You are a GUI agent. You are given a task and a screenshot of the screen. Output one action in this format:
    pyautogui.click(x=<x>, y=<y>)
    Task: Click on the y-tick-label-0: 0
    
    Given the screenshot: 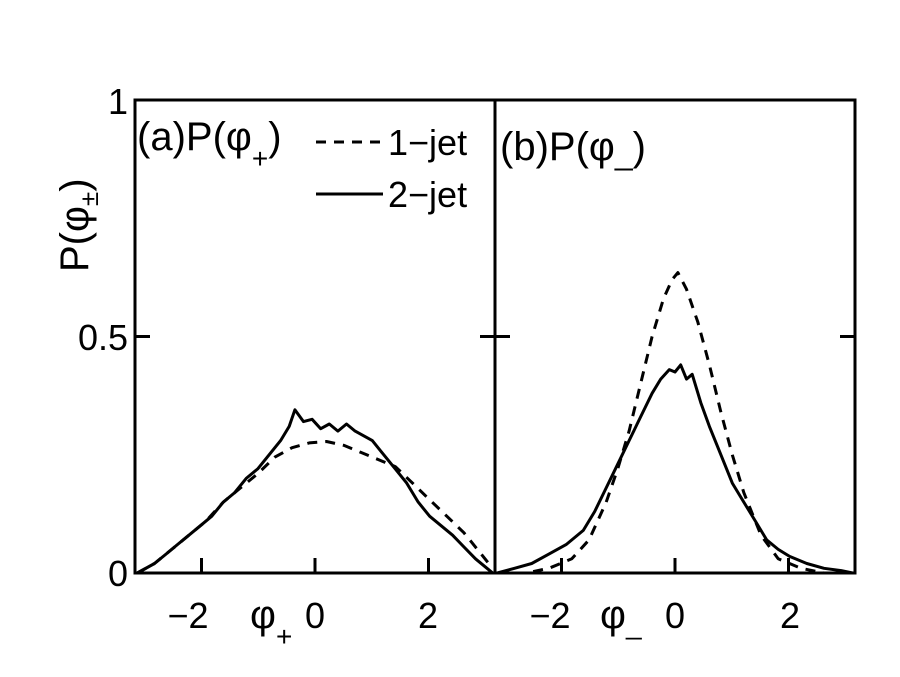 What is the action you would take?
    pyautogui.click(x=118, y=573)
    